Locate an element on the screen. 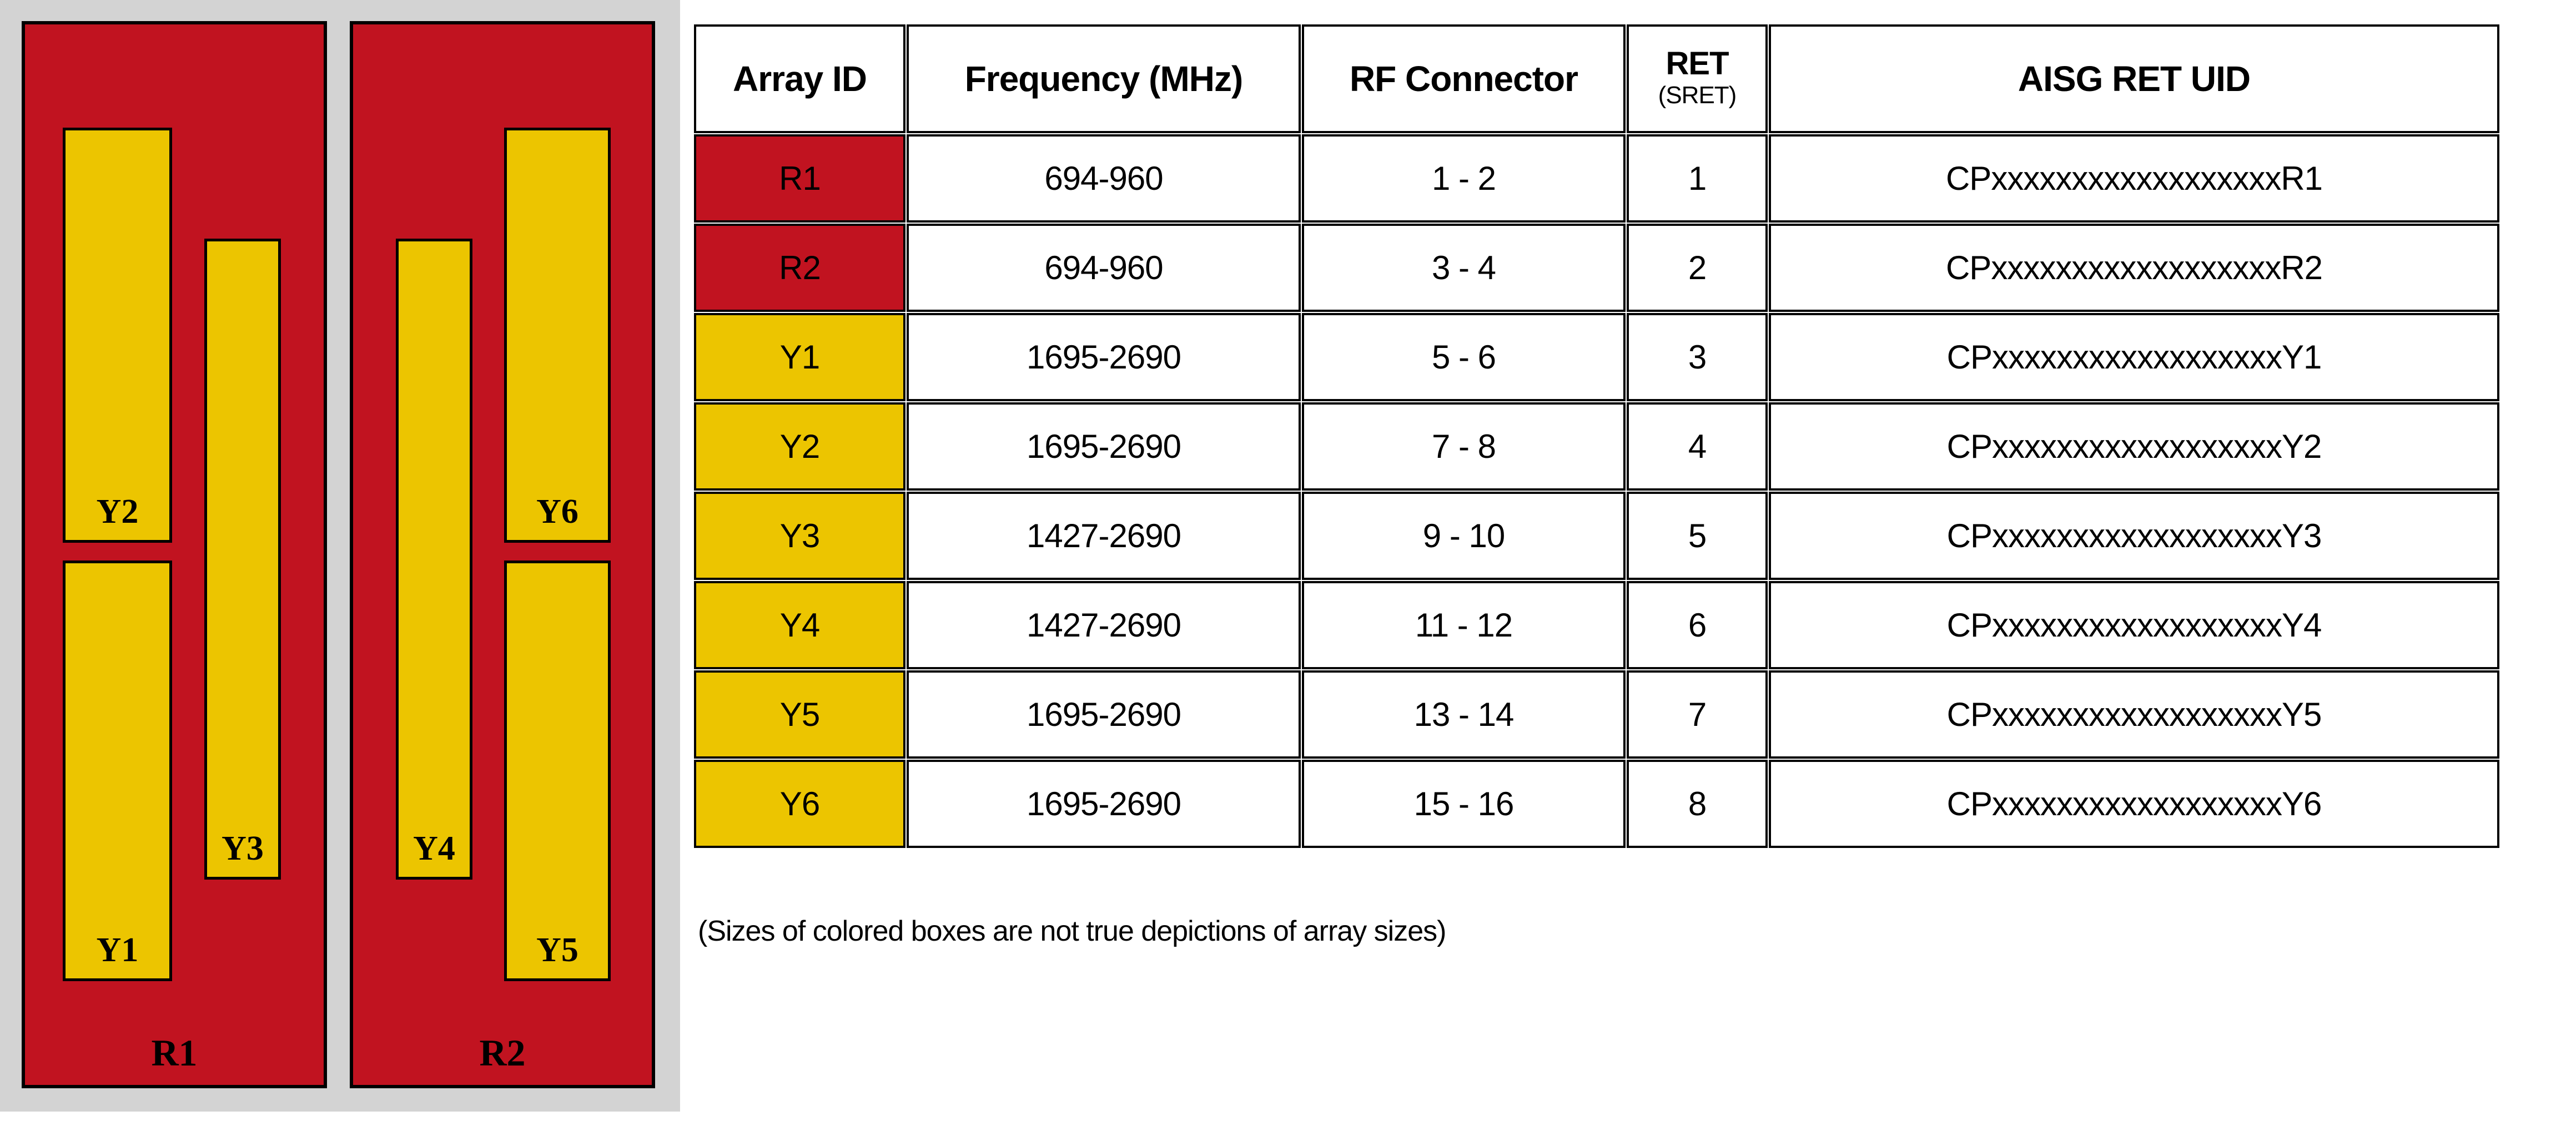 The image size is (2576, 1121). column-header-ret-main: RET is located at coordinates (1697, 64).